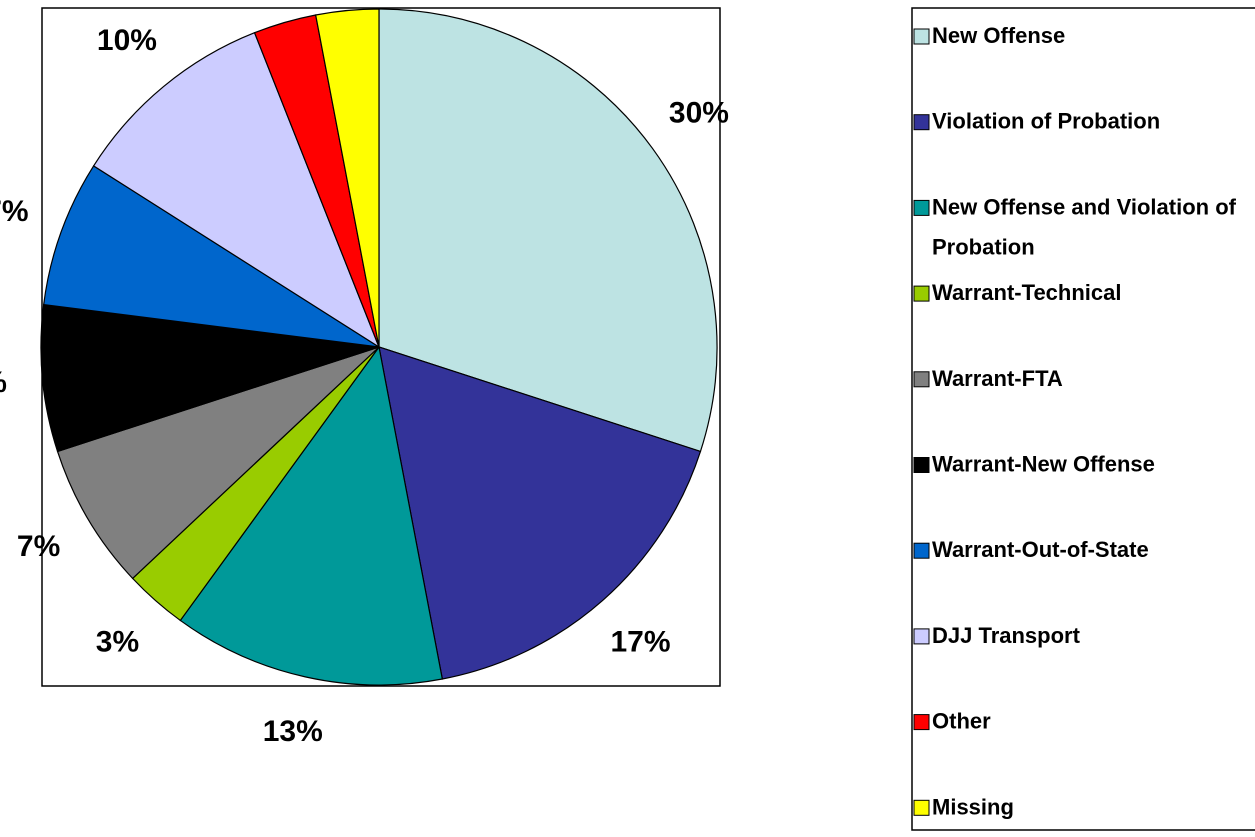 The image size is (1255, 837). I want to click on legend-label: DJJ Transport, so click(1006, 635).